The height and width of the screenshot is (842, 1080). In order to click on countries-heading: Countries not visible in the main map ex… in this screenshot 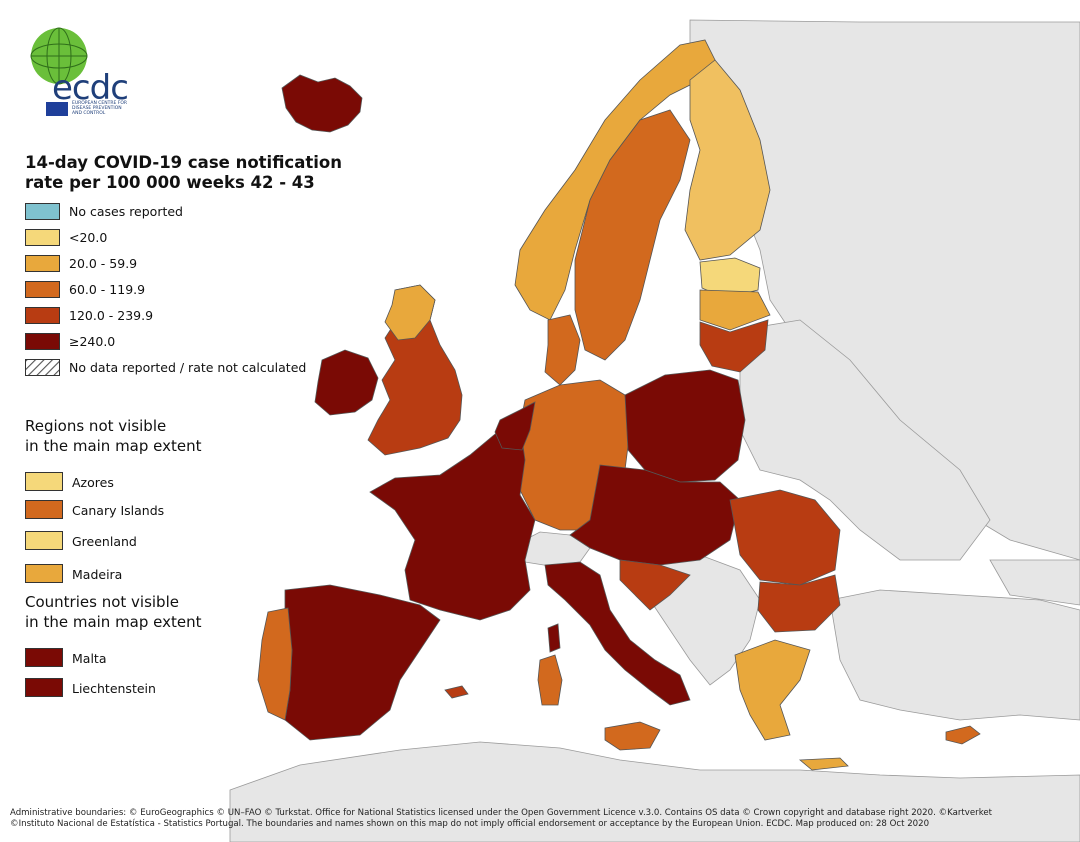, I will do `click(113, 612)`.